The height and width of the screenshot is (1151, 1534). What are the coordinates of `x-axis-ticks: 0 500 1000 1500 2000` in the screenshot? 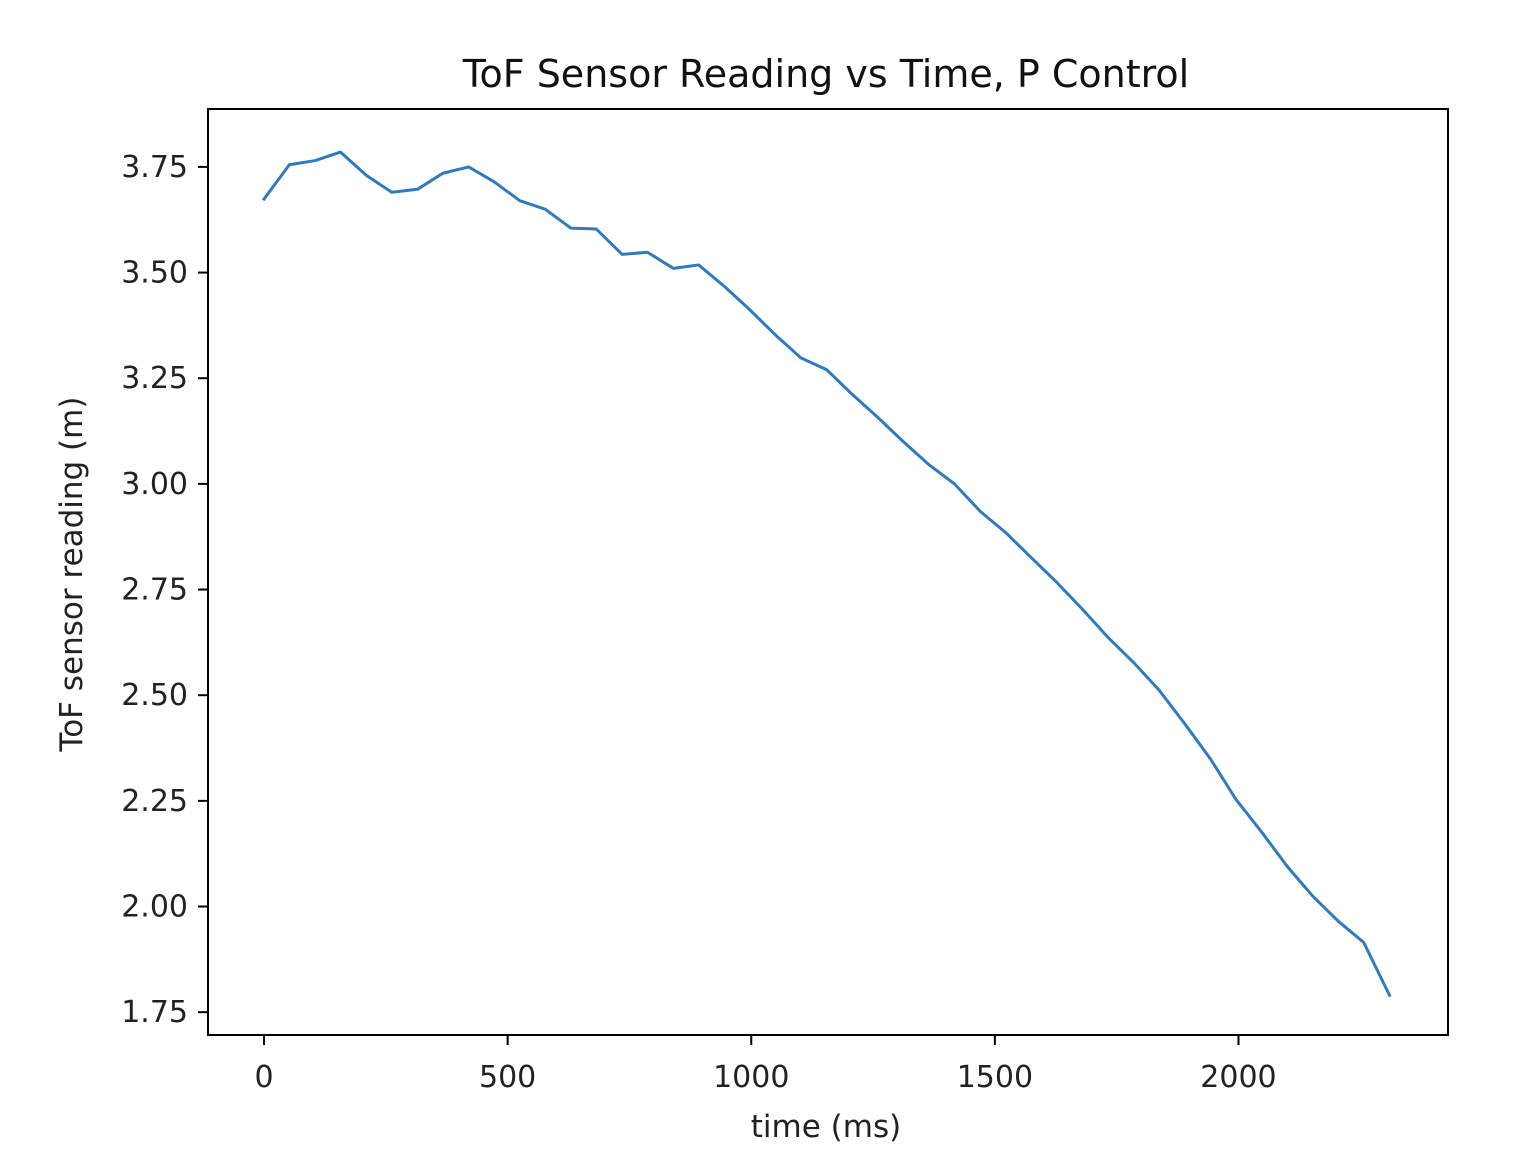 It's located at (765, 1065).